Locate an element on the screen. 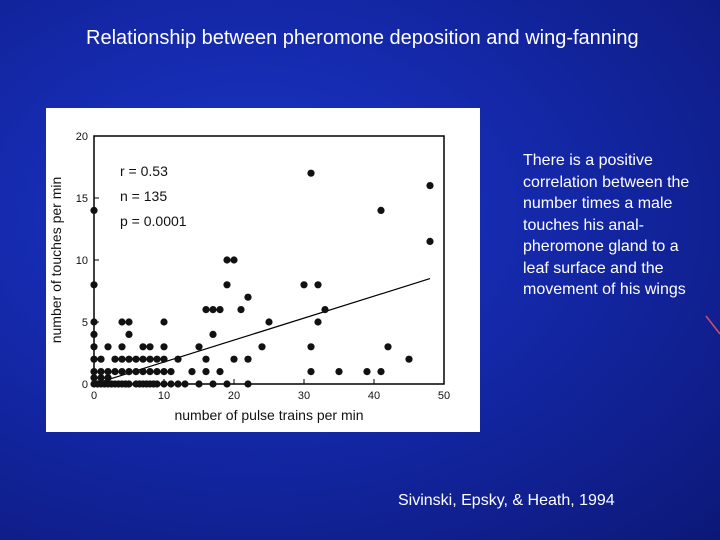 This screenshot has width=720, height=540. x-tick-label: 0 is located at coordinates (94, 396).